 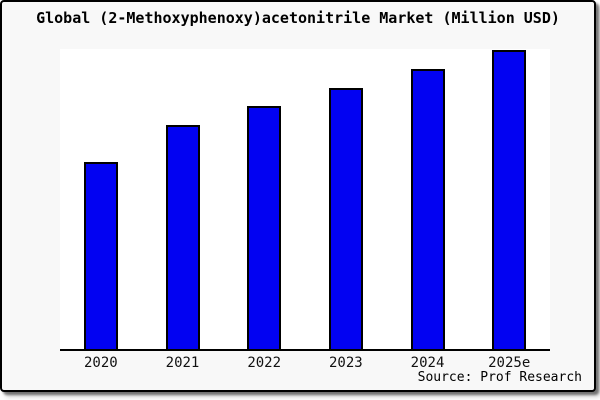 I want to click on x-tick-label-2021: 2021, so click(x=182, y=363).